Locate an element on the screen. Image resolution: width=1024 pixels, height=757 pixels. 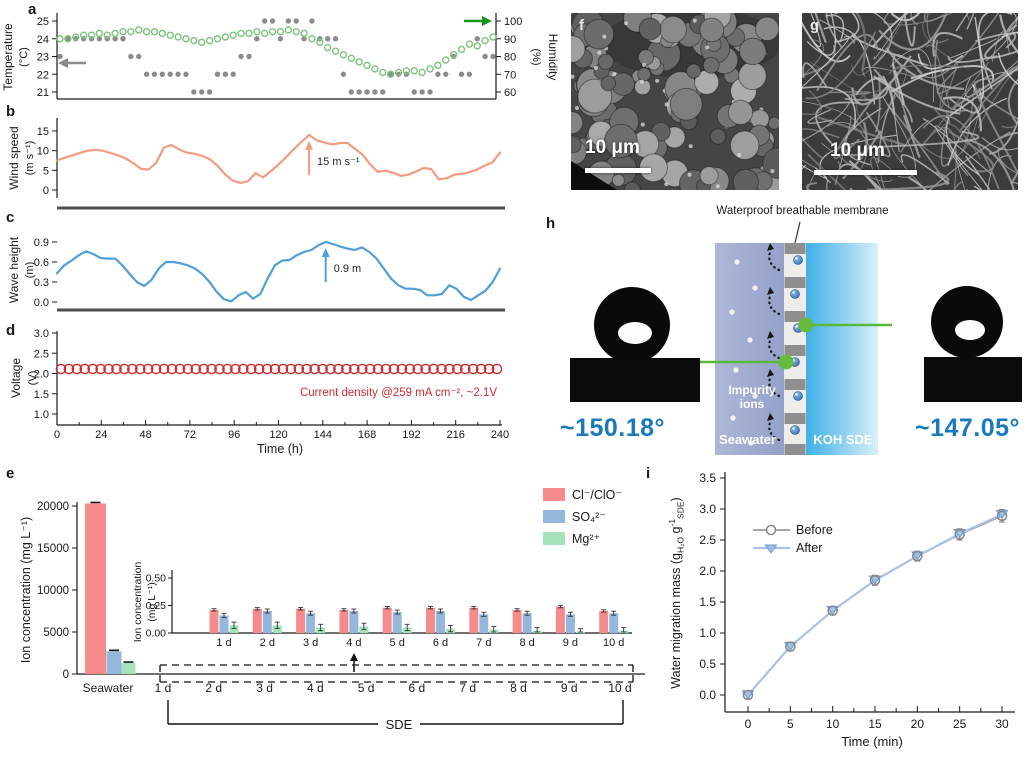
svg-text: 0.3 is located at coordinates (41, 283).